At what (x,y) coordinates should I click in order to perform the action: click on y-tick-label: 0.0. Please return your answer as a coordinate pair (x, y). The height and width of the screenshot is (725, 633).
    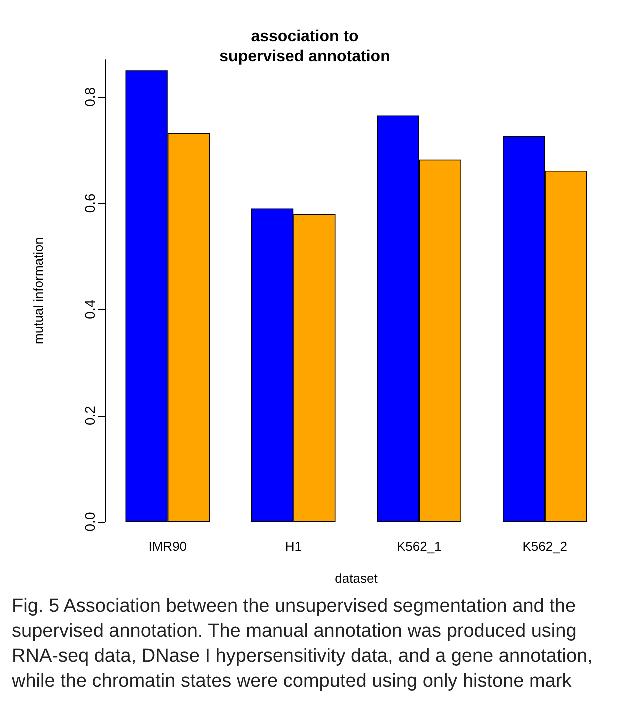
    Looking at the image, I should click on (90, 522).